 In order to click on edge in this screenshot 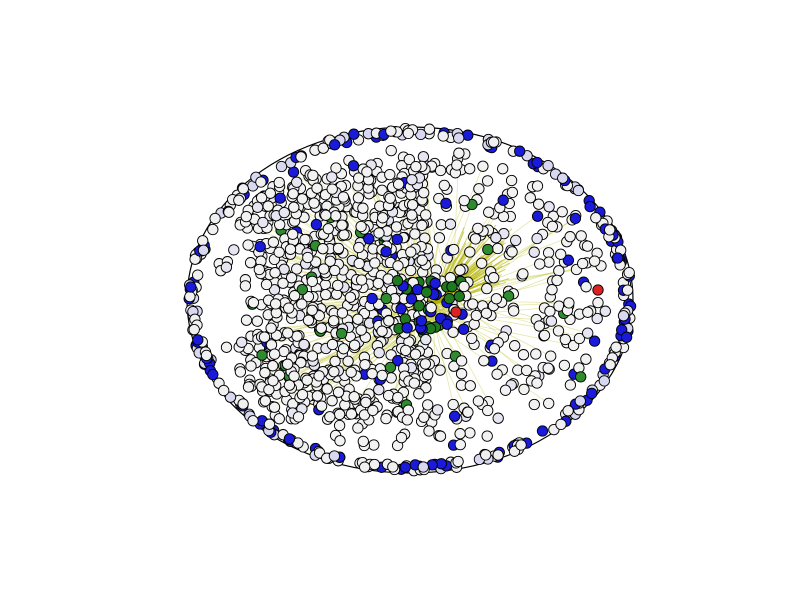, I will do `click(458, 346)`.